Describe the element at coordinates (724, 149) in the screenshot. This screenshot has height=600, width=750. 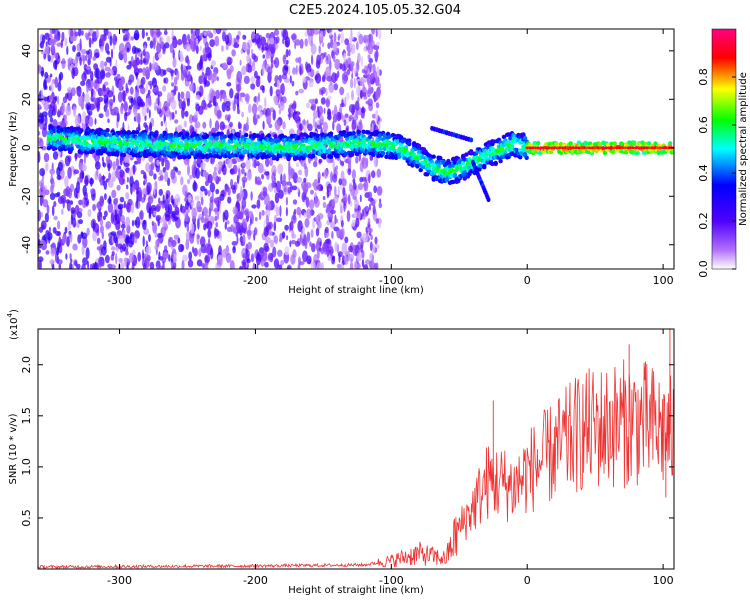
I see `colorbar-gradient` at that location.